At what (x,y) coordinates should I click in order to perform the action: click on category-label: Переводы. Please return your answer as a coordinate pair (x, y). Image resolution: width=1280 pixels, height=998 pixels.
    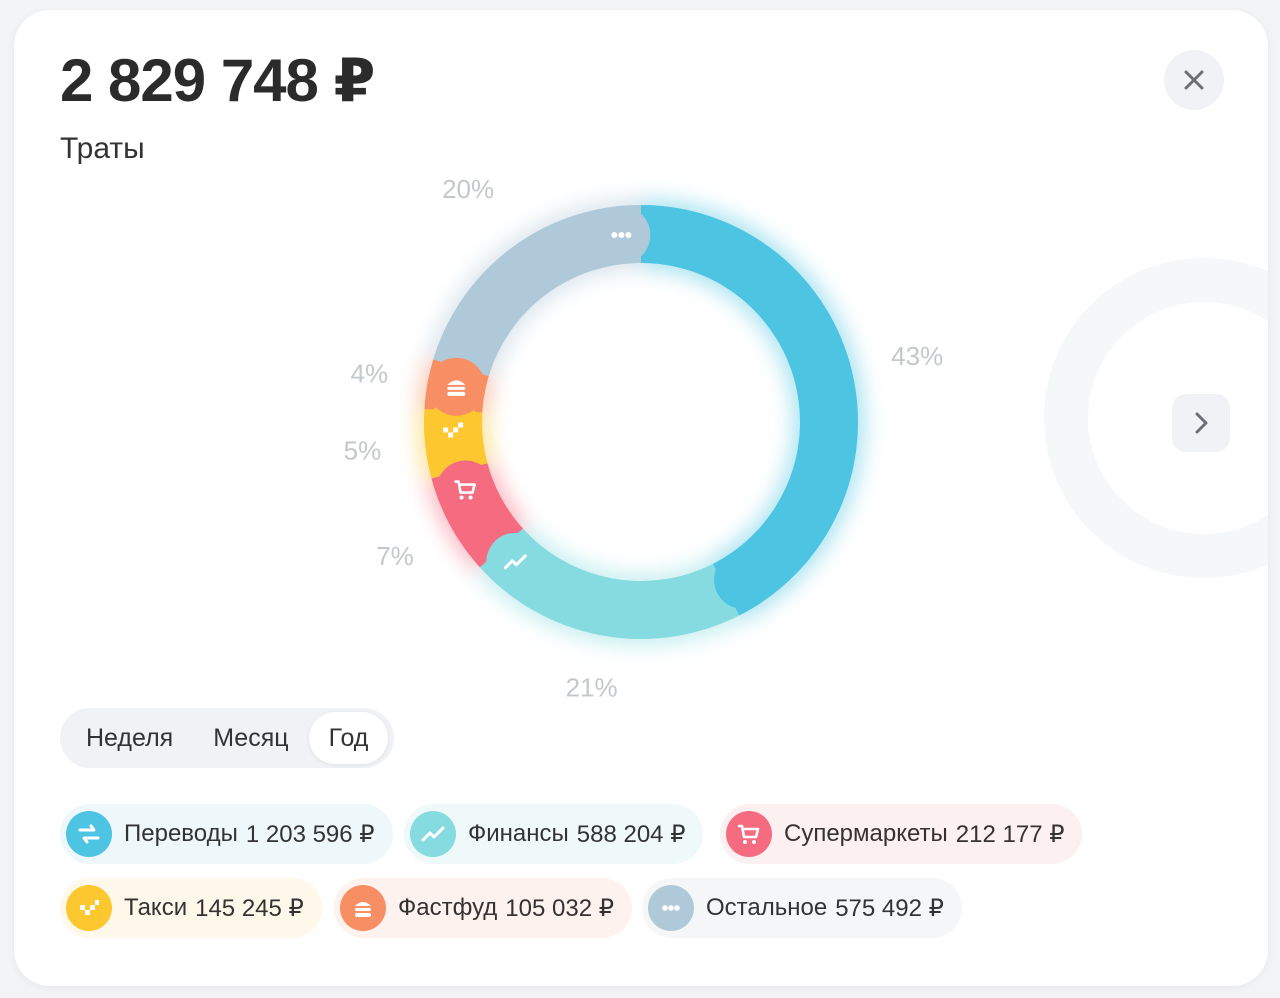
    Looking at the image, I should click on (181, 833).